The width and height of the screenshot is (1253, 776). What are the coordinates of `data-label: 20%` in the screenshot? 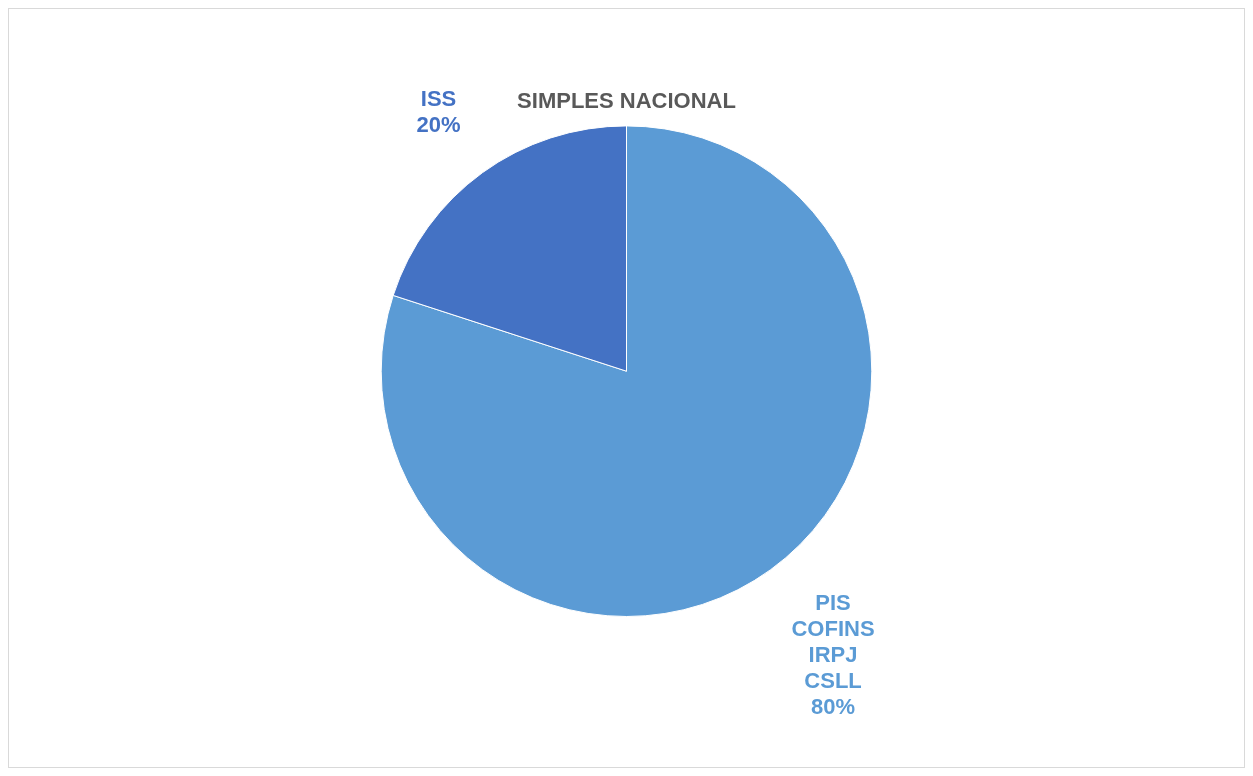 It's located at (438, 124).